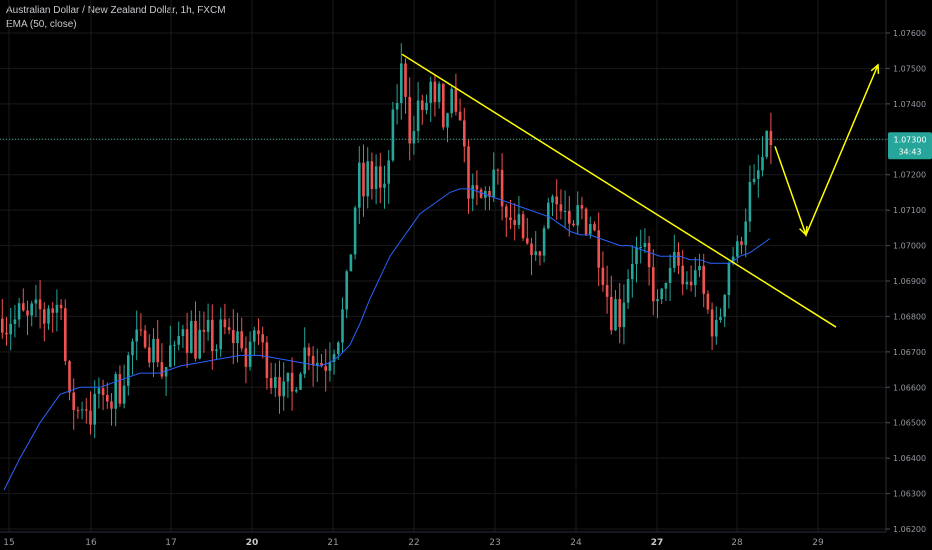  What do you see at coordinates (839, 150) in the screenshot?
I see `projection-arrowheads` at bounding box center [839, 150].